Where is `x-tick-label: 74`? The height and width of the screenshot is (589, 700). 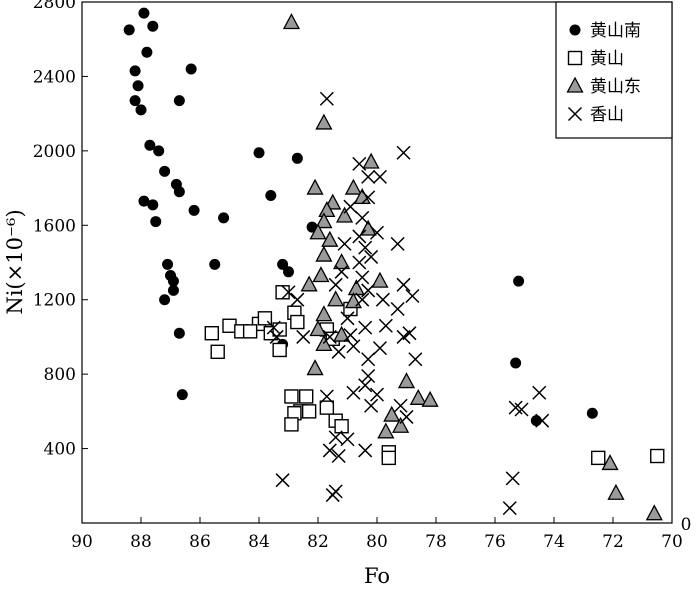 x-tick-label: 74 is located at coordinates (554, 542).